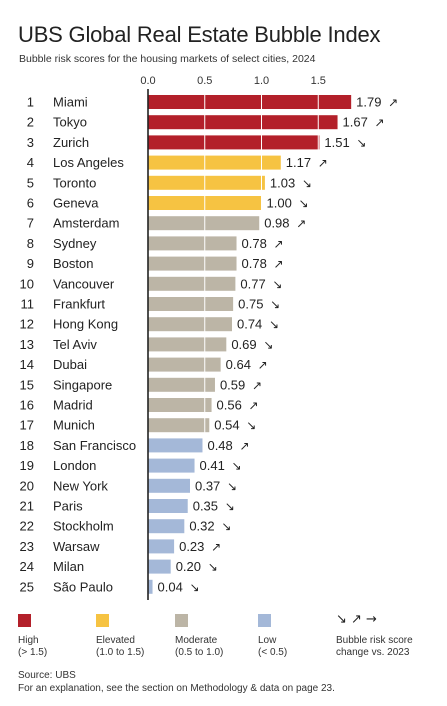 Image resolution: width=447 pixels, height=706 pixels. I want to click on value-label: 0.04, so click(170, 586).